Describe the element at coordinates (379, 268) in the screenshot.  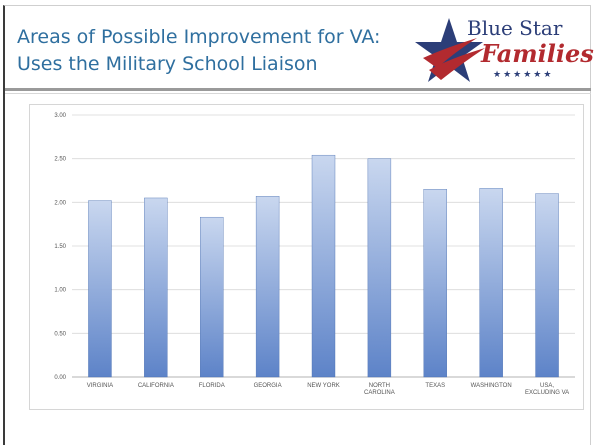
I see `bar-north-carolina` at that location.